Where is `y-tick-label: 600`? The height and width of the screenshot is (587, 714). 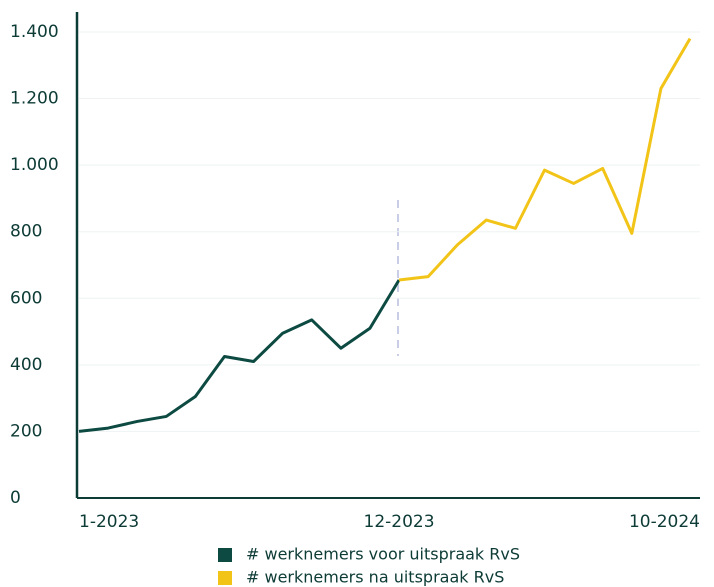 y-tick-label: 600 is located at coordinates (26, 298).